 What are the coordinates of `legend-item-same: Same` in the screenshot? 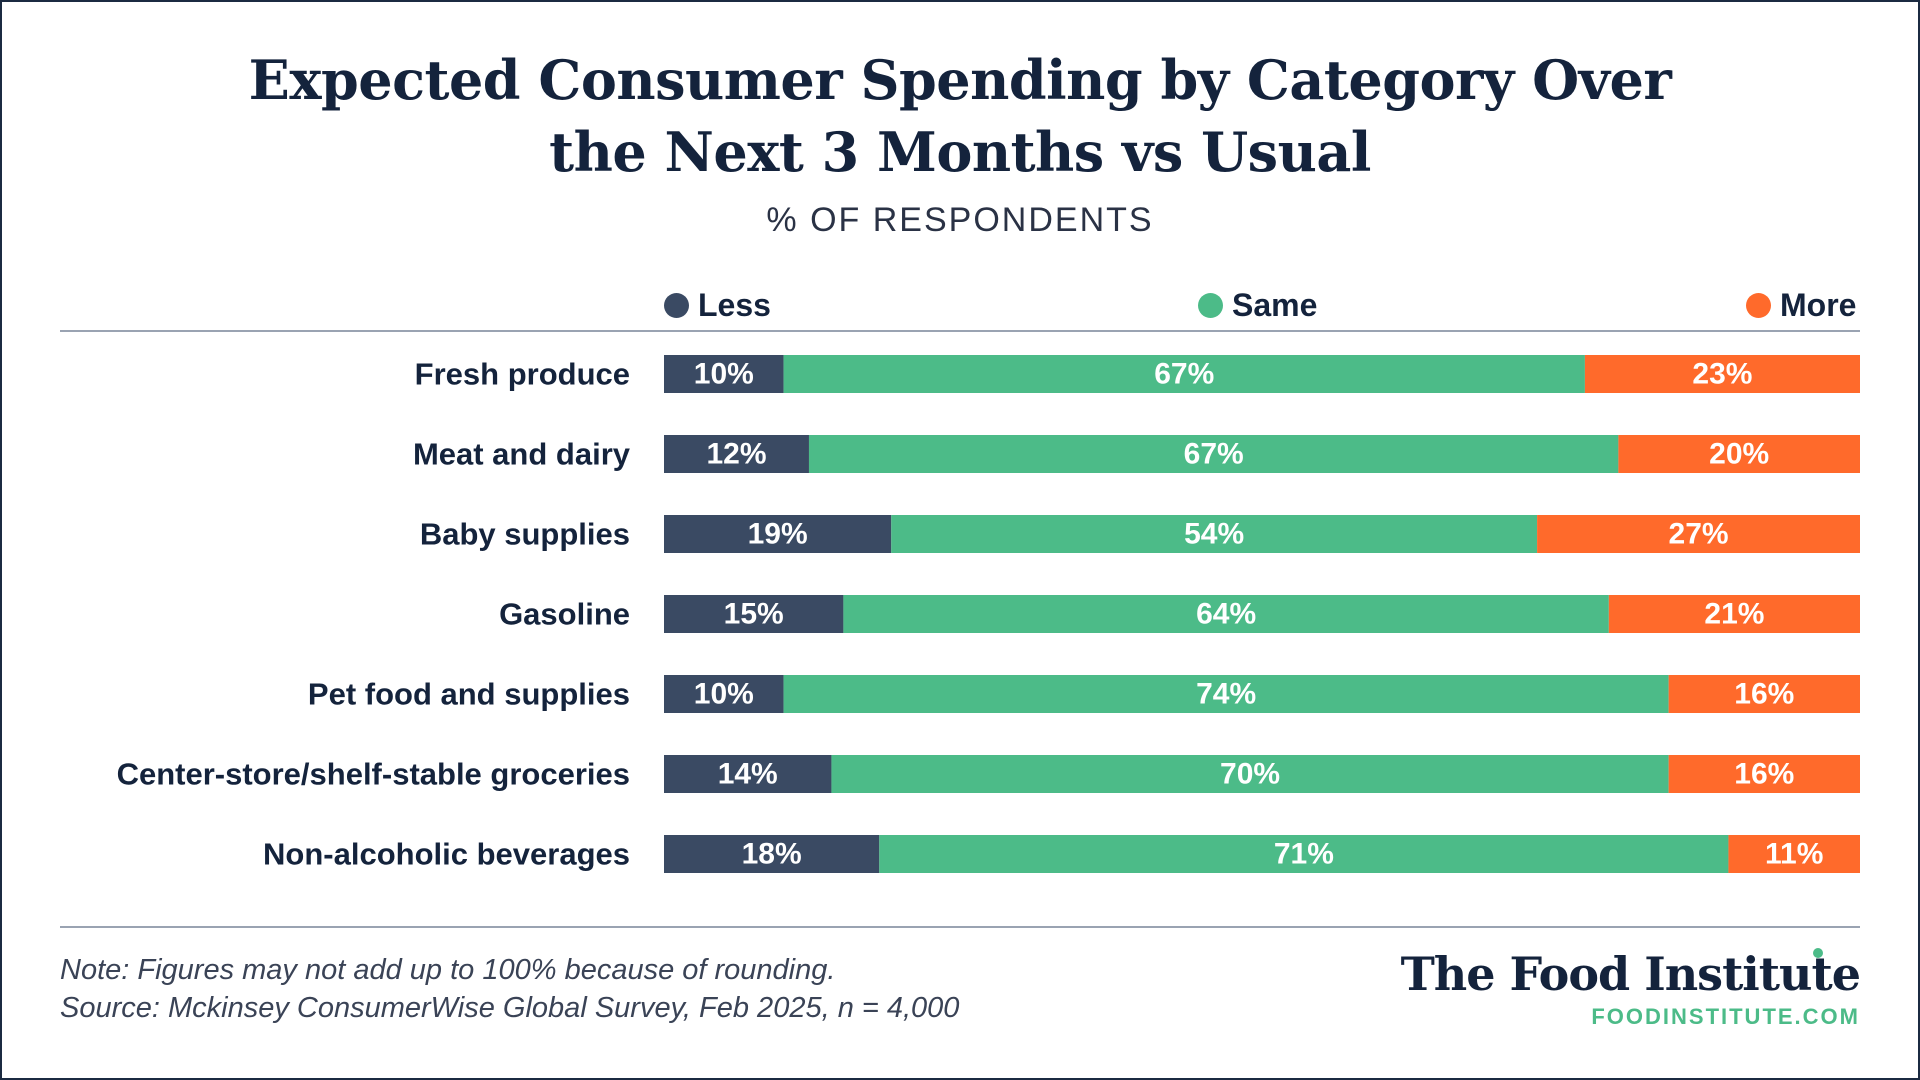 It's located at (1257, 305).